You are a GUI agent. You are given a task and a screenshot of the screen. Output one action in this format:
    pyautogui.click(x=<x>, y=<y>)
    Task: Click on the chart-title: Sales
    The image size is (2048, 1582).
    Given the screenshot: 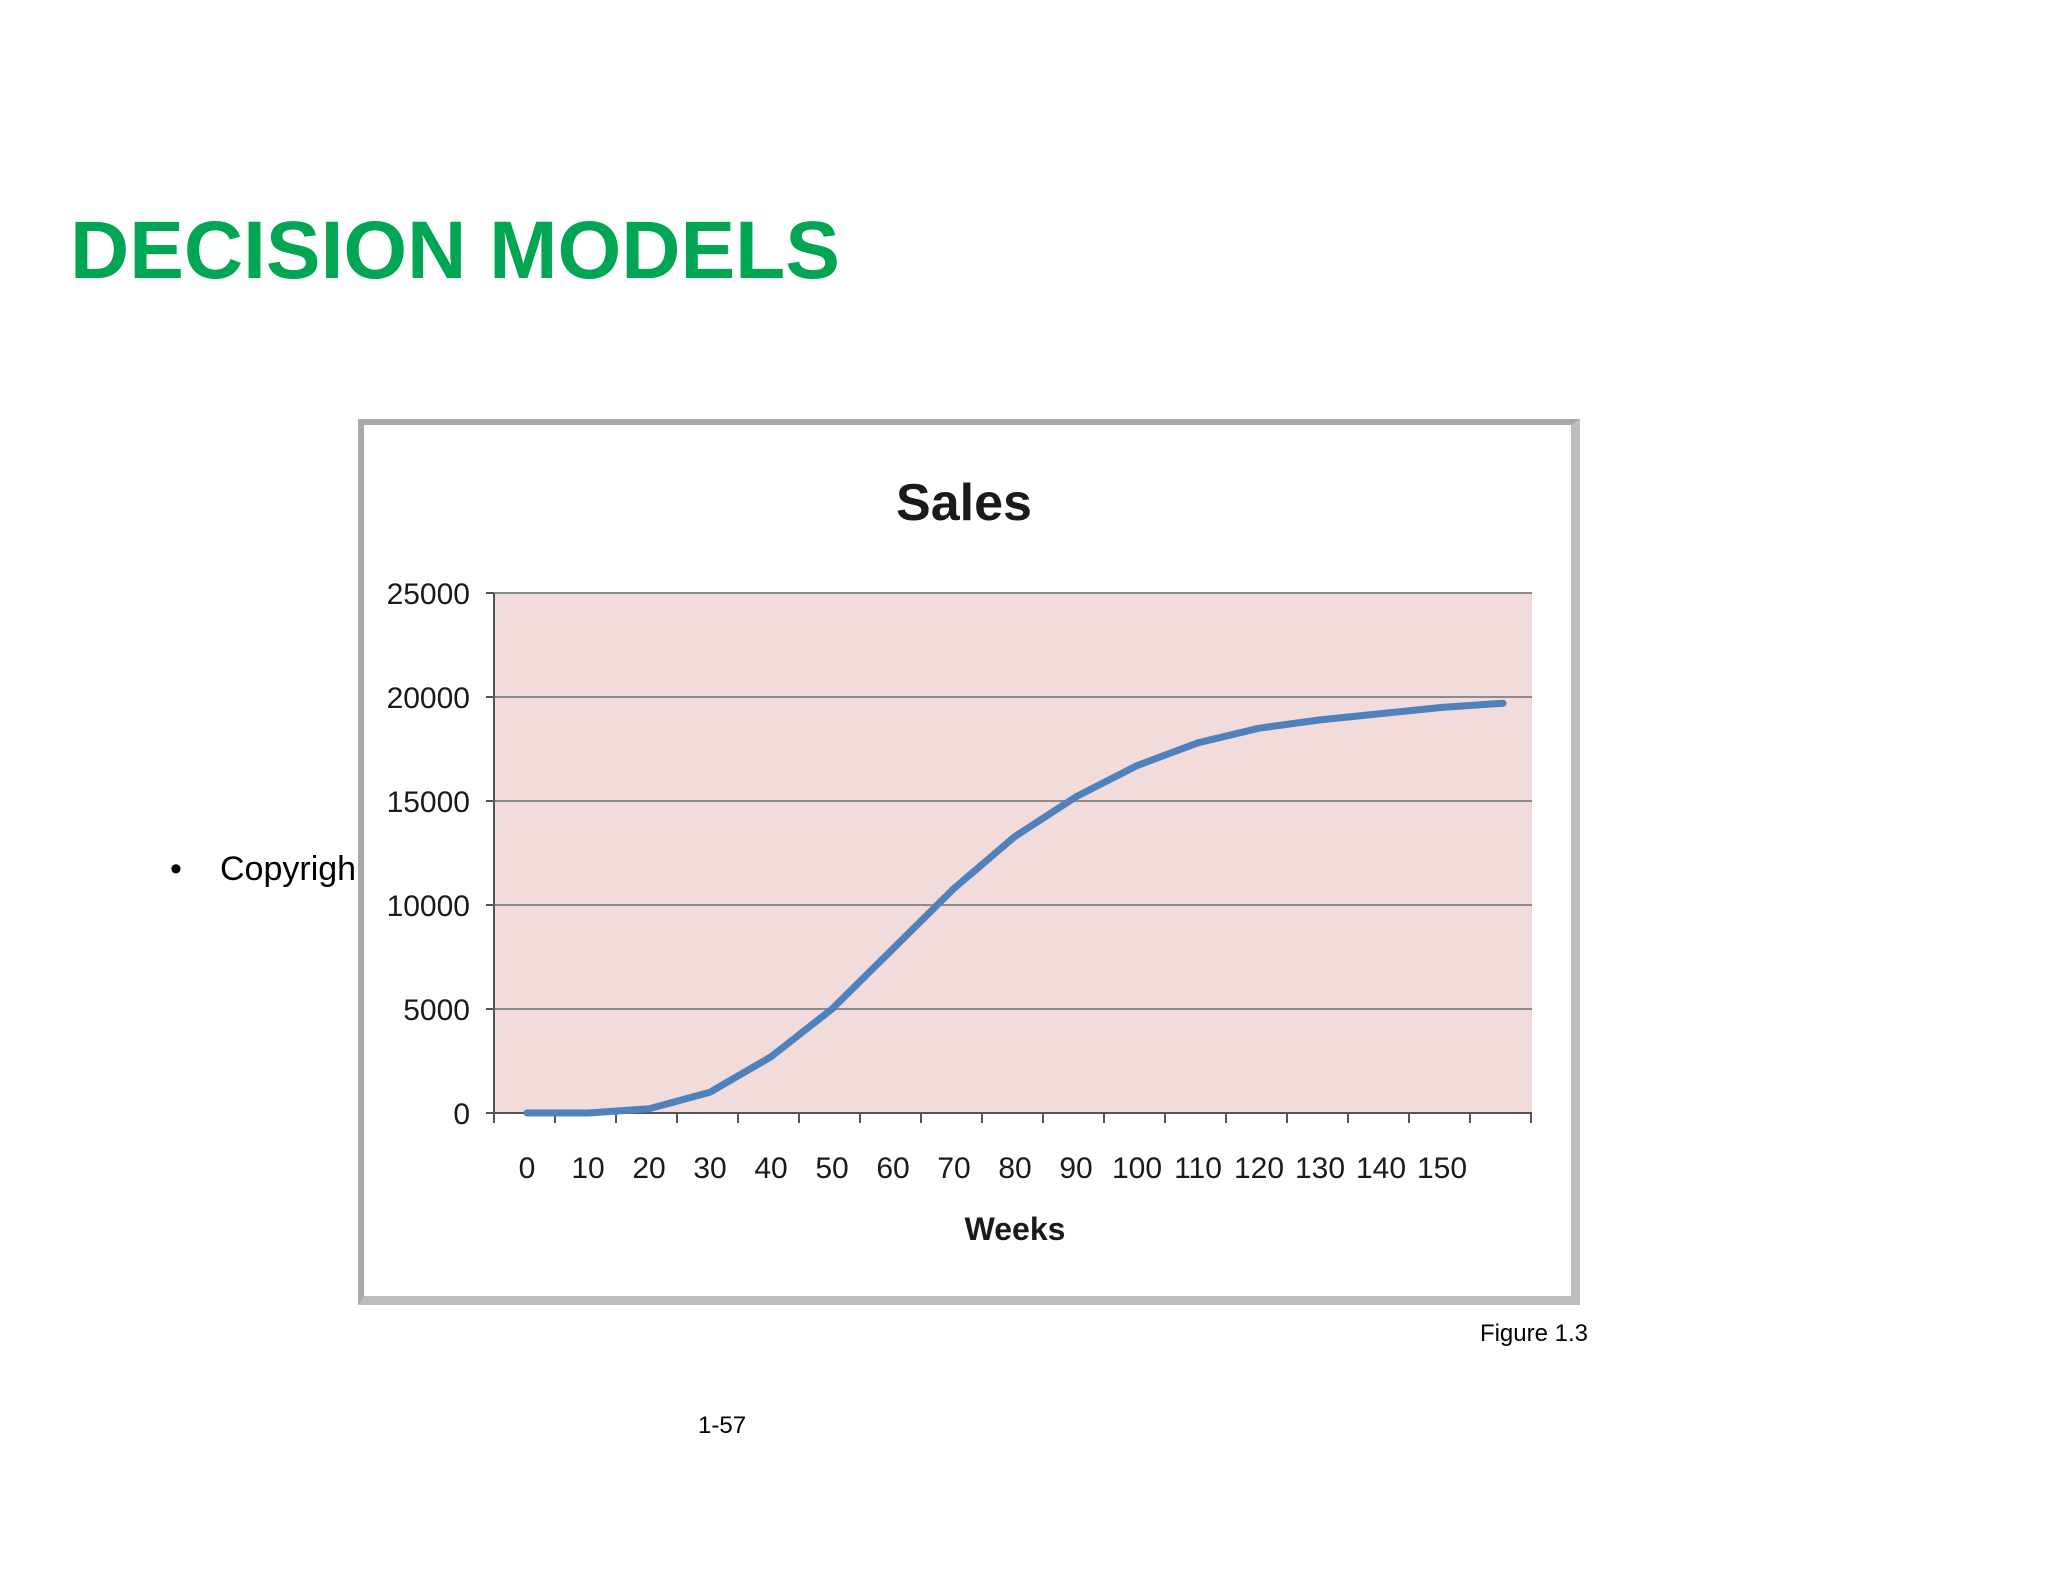 What is the action you would take?
    pyautogui.click(x=964, y=503)
    